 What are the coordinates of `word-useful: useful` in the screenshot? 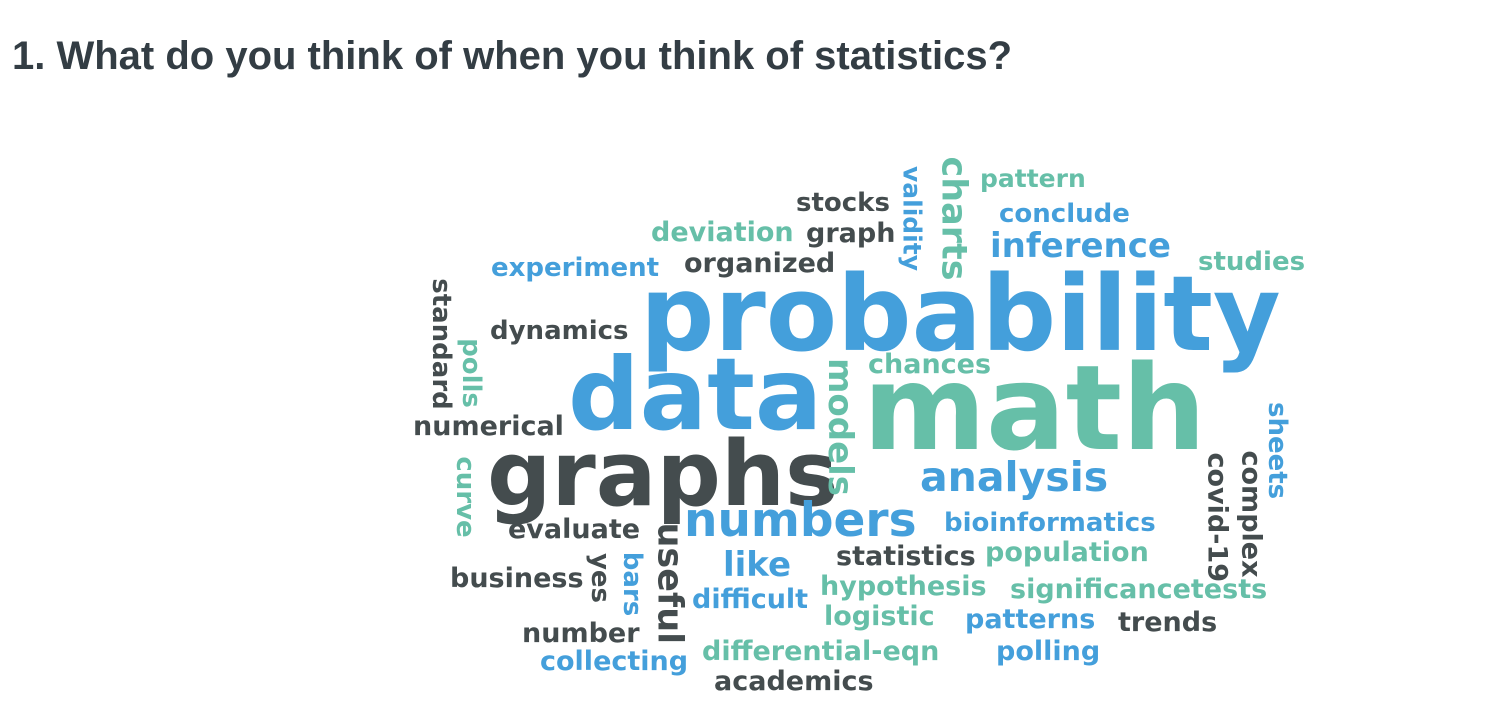 It's located at (669, 583).